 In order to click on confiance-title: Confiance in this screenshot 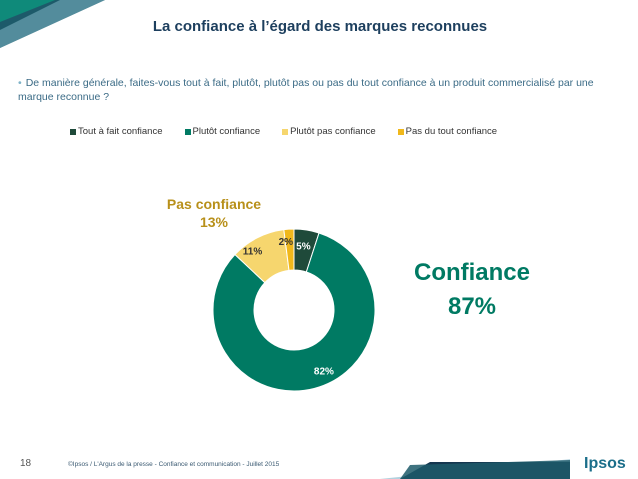, I will do `click(471, 272)`.